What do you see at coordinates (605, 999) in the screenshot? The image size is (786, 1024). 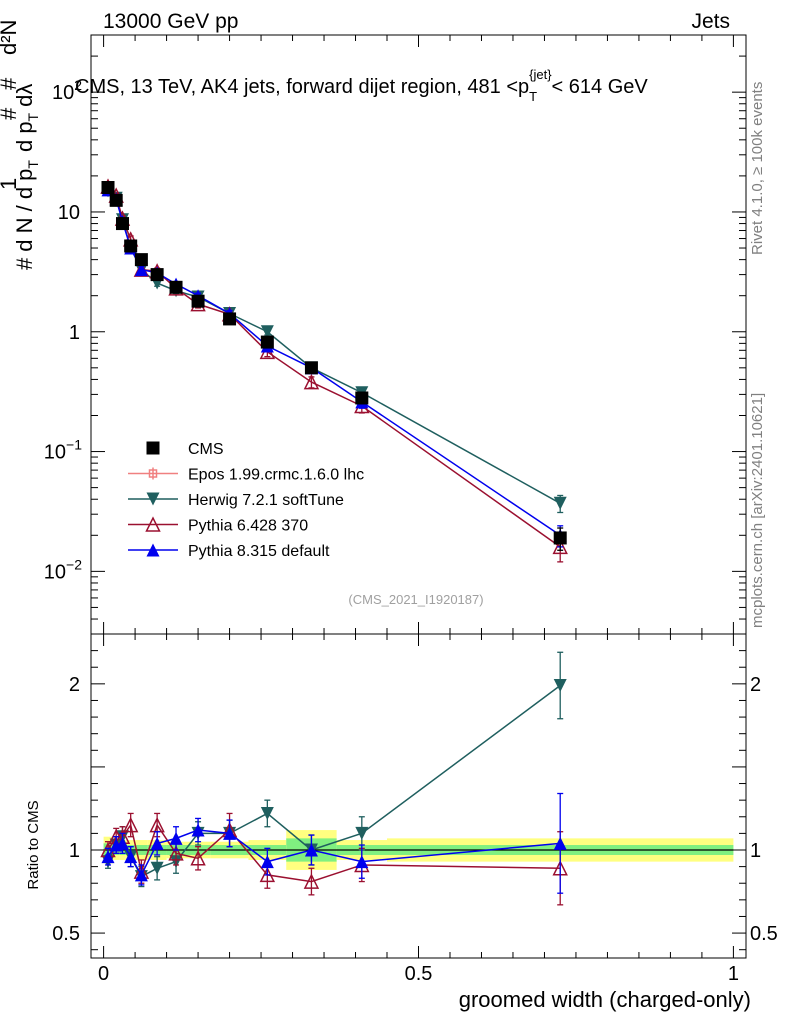 I see `x-axis-label: groomed width (charged-only)` at bounding box center [605, 999].